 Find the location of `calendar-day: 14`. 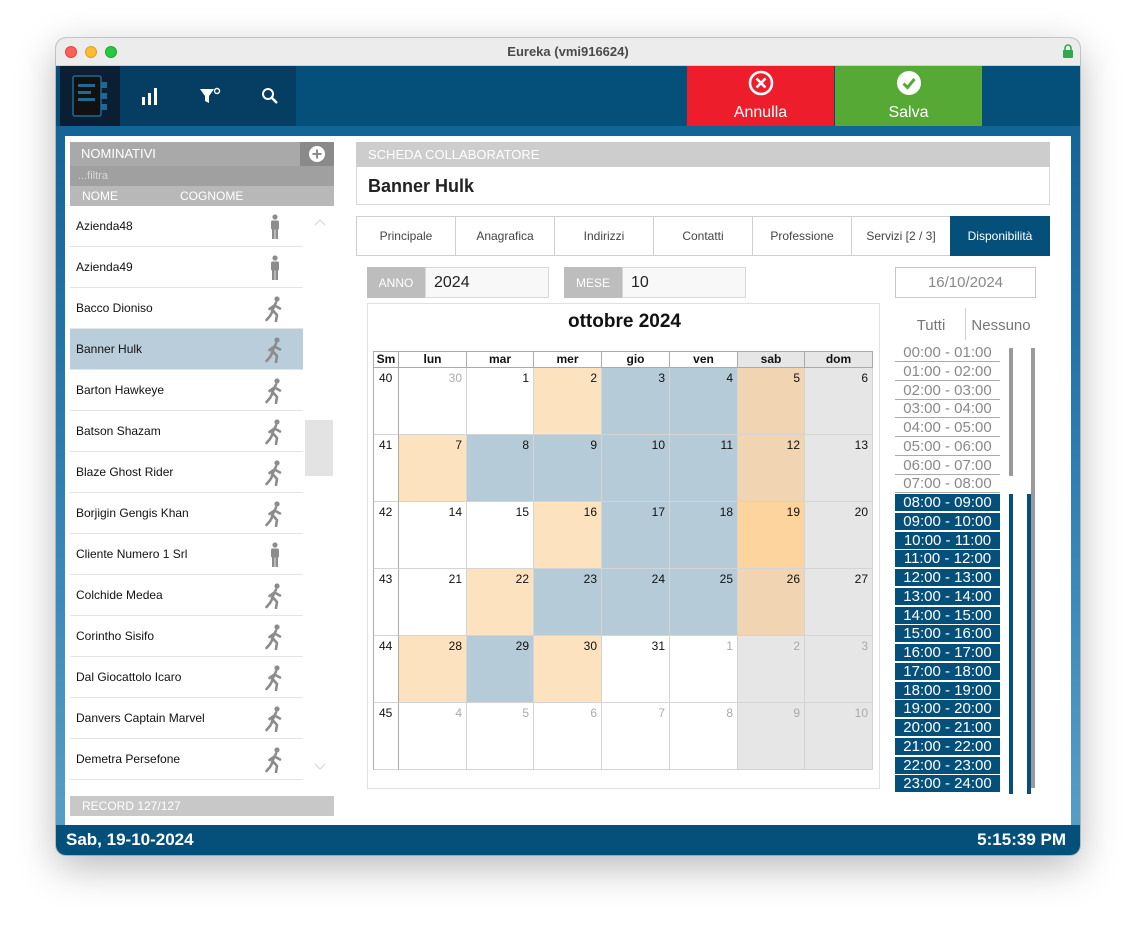

calendar-day: 14 is located at coordinates (433, 535).